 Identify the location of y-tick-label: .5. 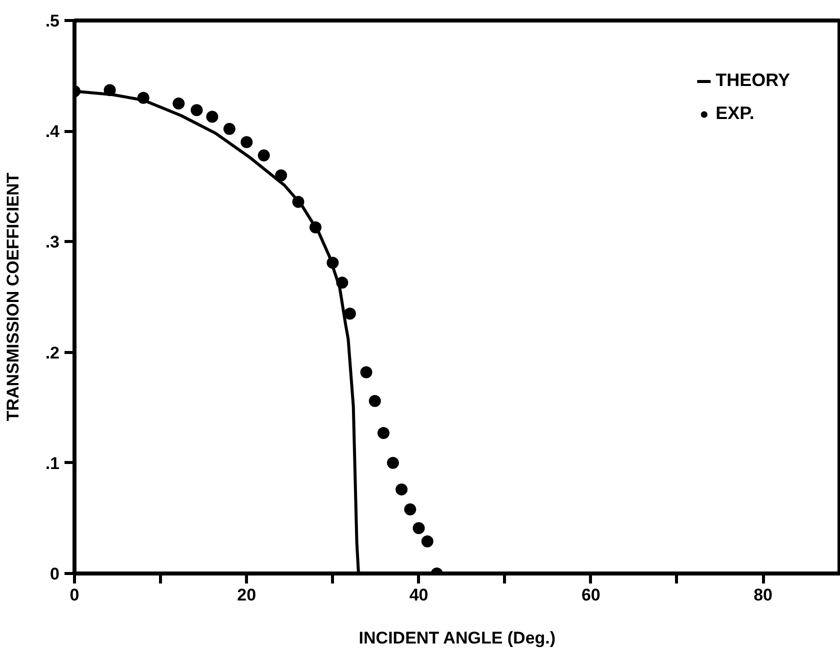
(52, 21).